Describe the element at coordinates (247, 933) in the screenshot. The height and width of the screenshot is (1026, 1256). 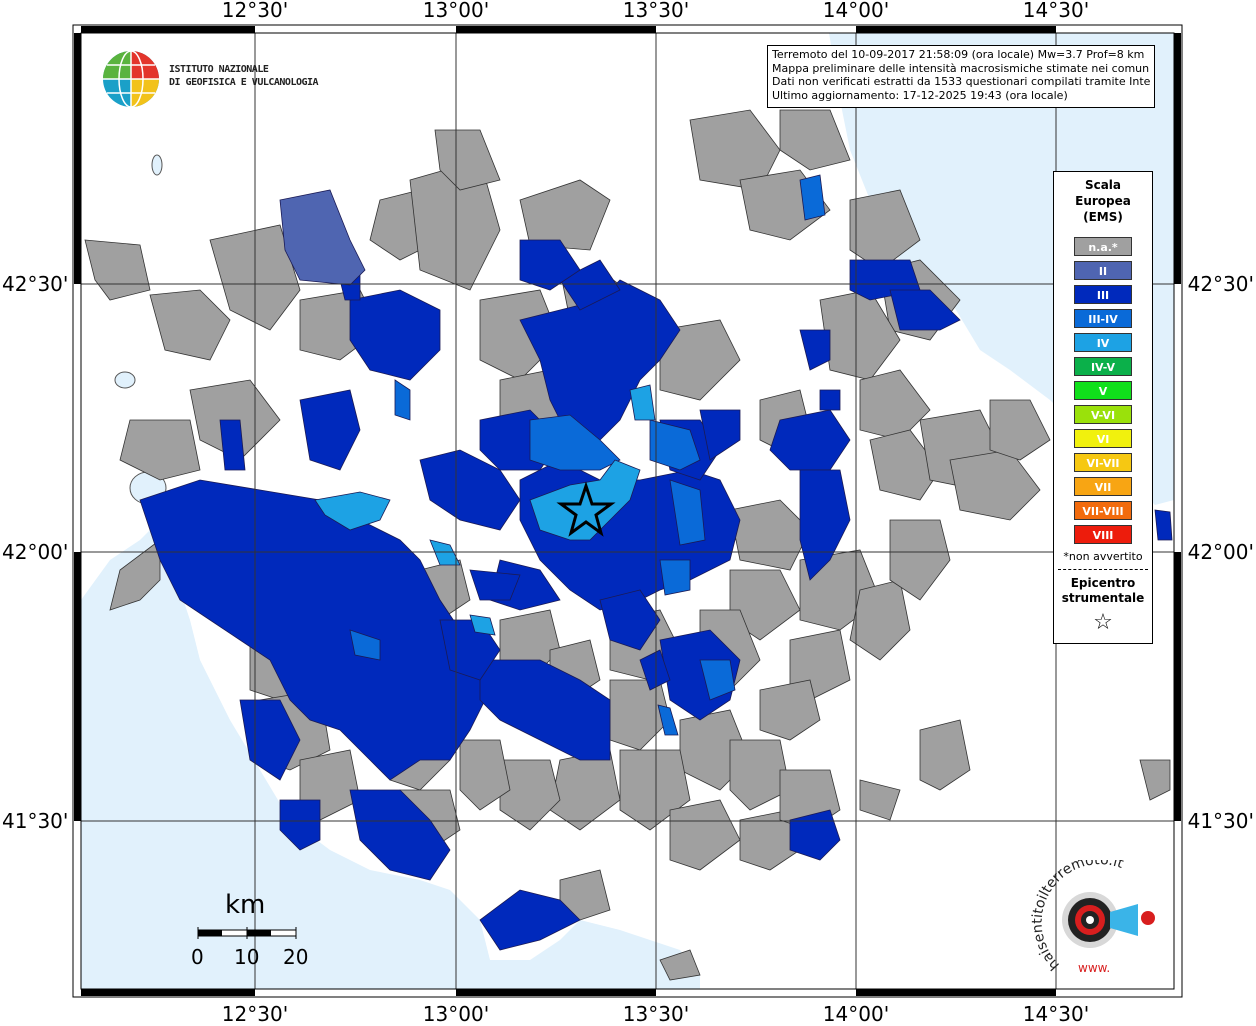
I see `scale-bar` at that location.